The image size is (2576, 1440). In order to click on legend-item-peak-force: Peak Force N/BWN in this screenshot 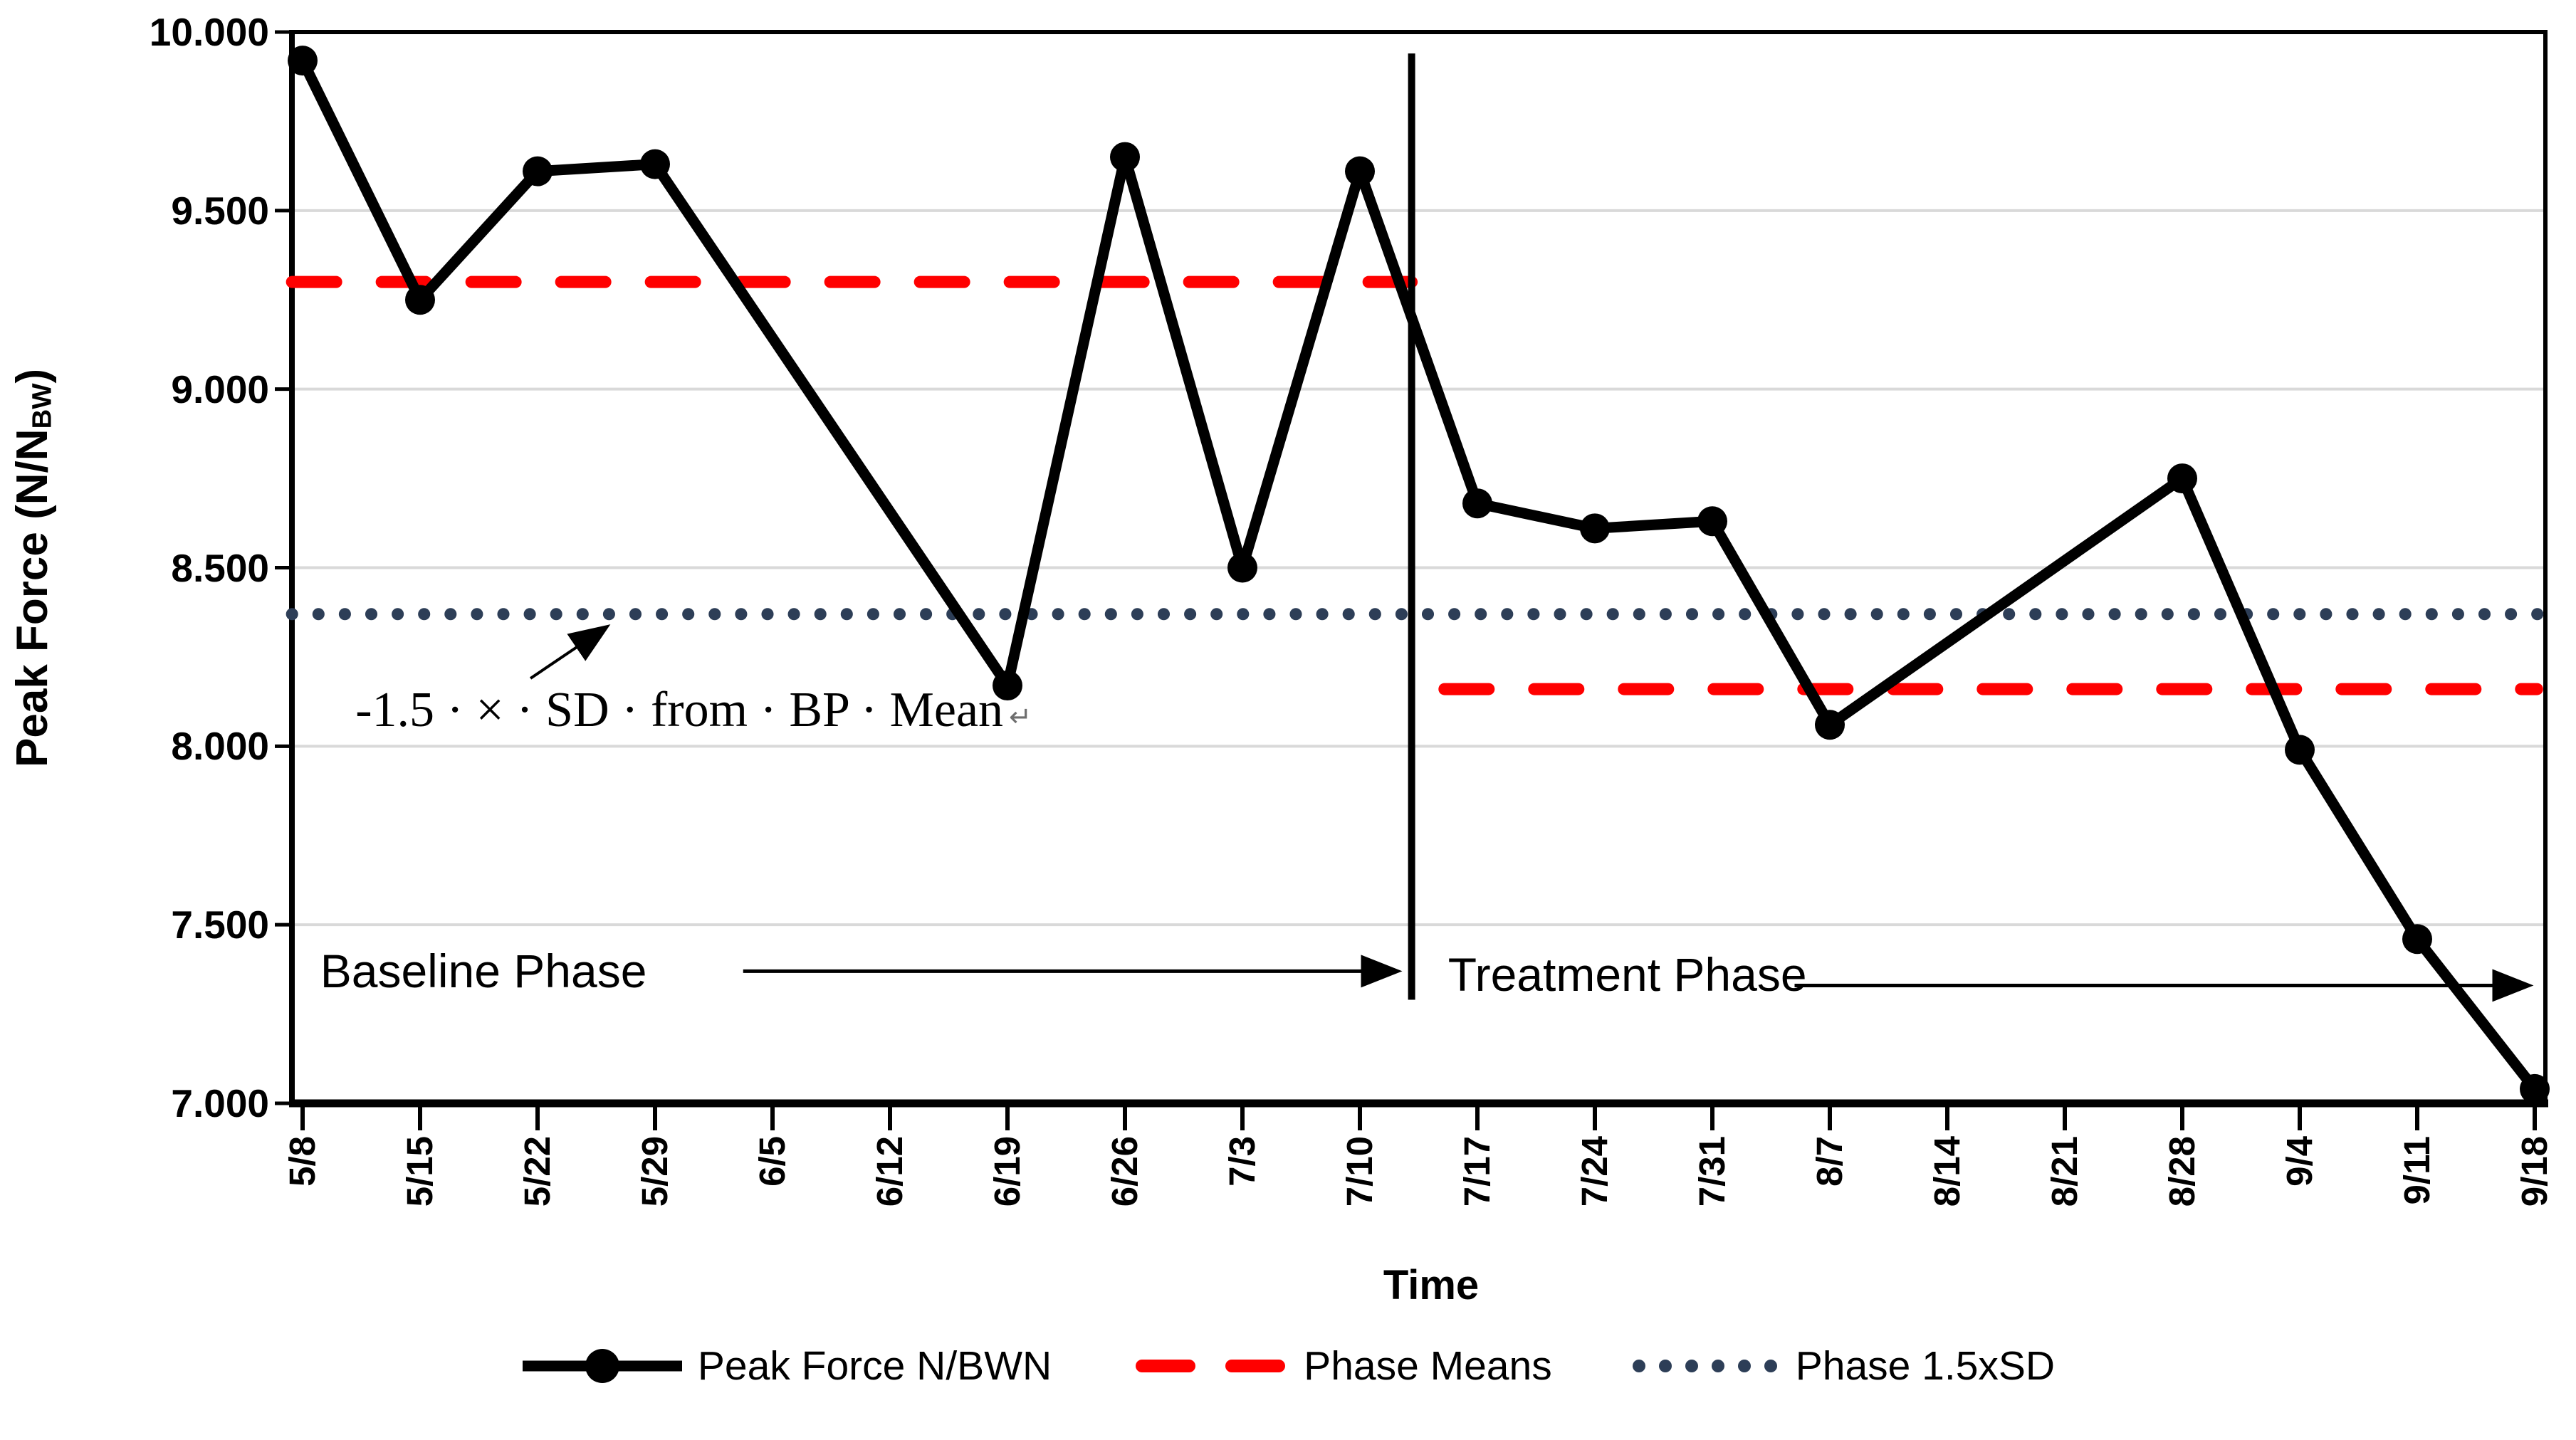, I will do `click(786, 1365)`.